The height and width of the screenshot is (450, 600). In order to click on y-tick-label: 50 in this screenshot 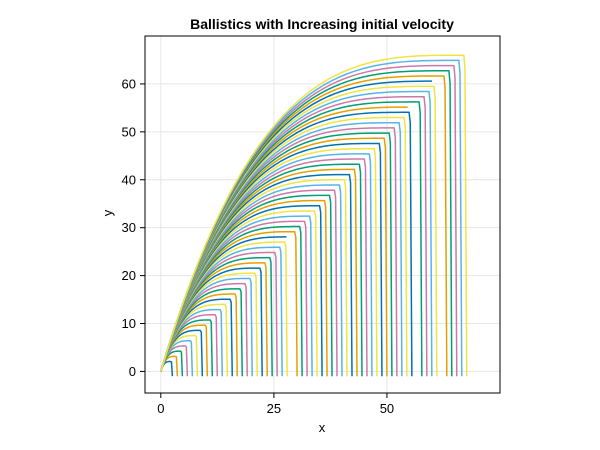, I will do `click(129, 131)`.